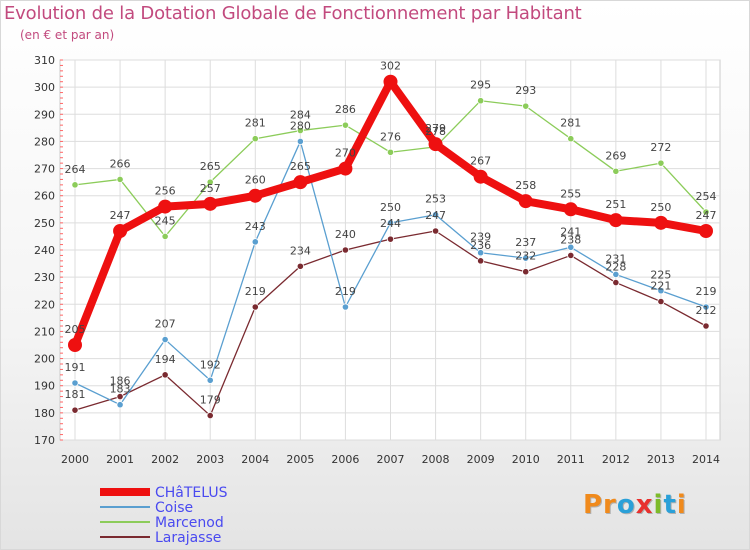  I want to click on y-tick-label: 240, so click(44, 250).